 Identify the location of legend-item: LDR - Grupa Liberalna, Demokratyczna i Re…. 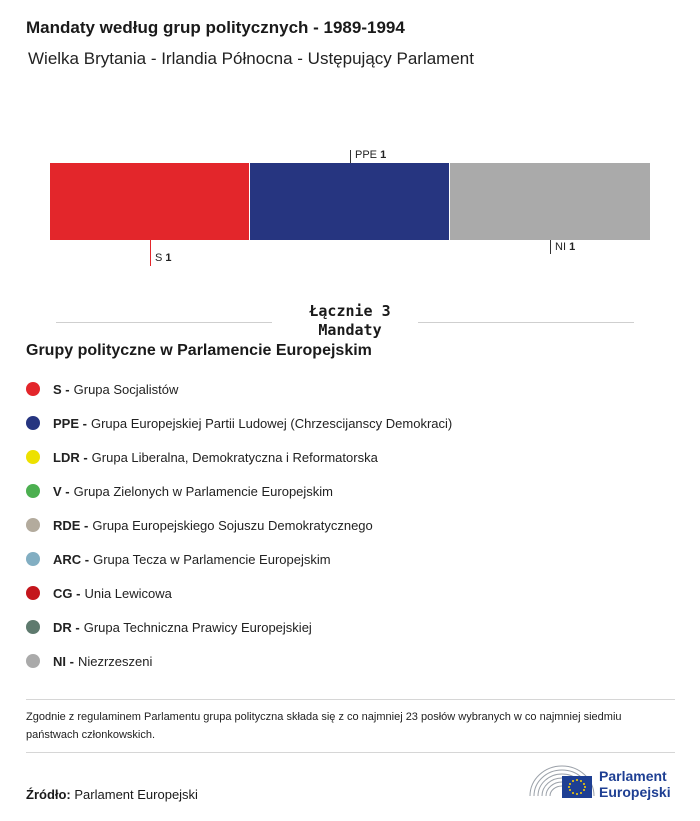
(239, 457).